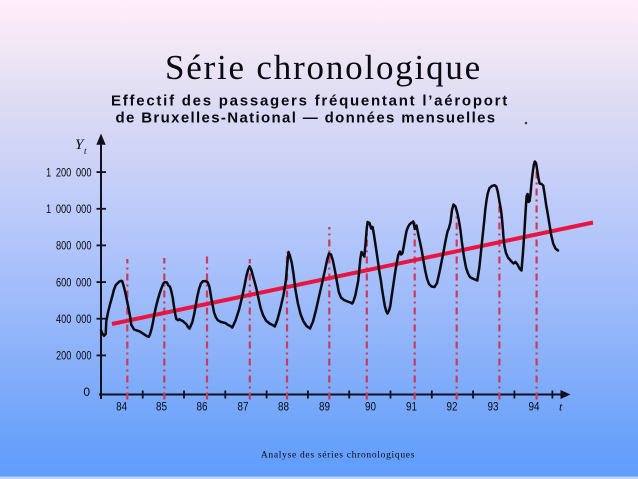 The width and height of the screenshot is (638, 479). Describe the element at coordinates (74, 282) in the screenshot. I see `svg-text: 600 000` at that location.